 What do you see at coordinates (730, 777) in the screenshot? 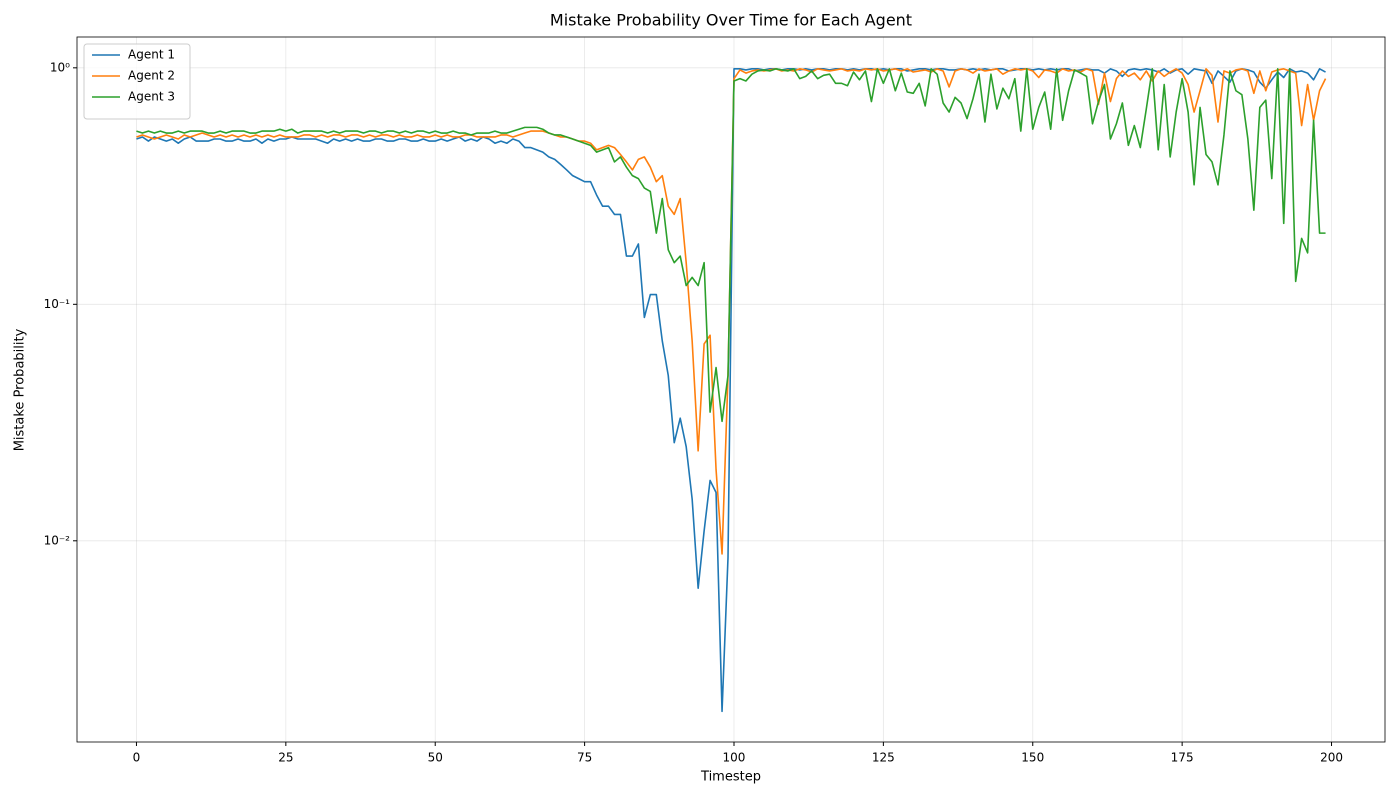
I see `x-axis-label: Timestep` at bounding box center [730, 777].